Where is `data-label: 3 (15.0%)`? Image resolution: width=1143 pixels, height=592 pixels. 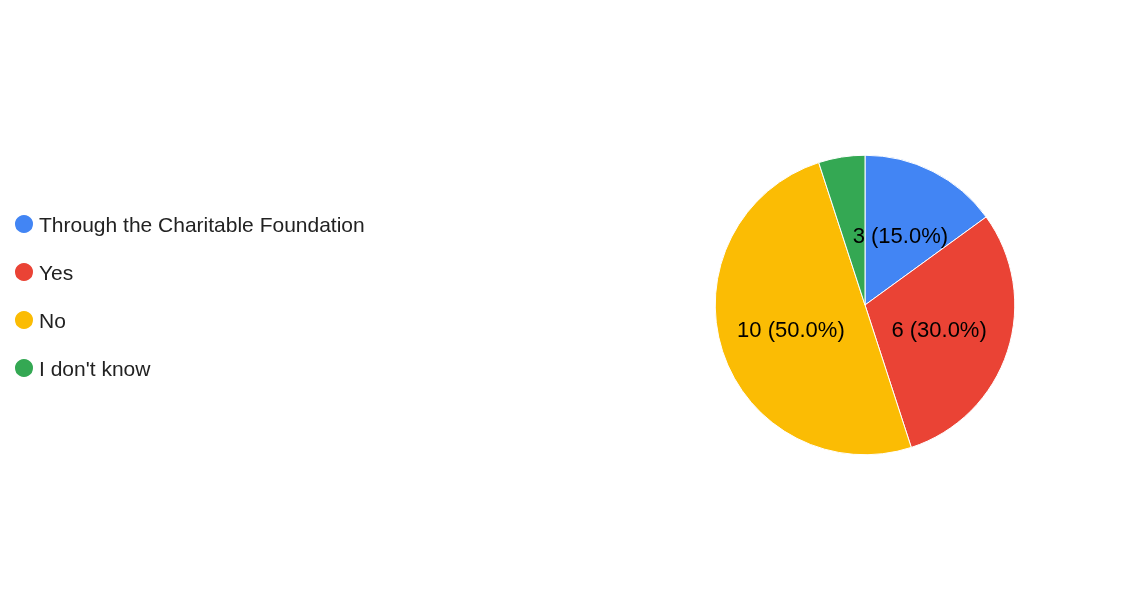
data-label: 3 (15.0%) is located at coordinates (900, 236).